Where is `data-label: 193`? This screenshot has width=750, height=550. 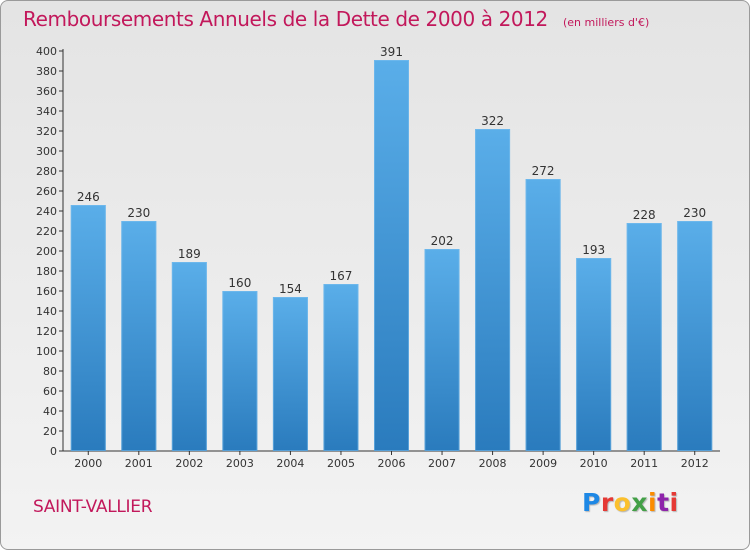
data-label: 193 is located at coordinates (593, 250).